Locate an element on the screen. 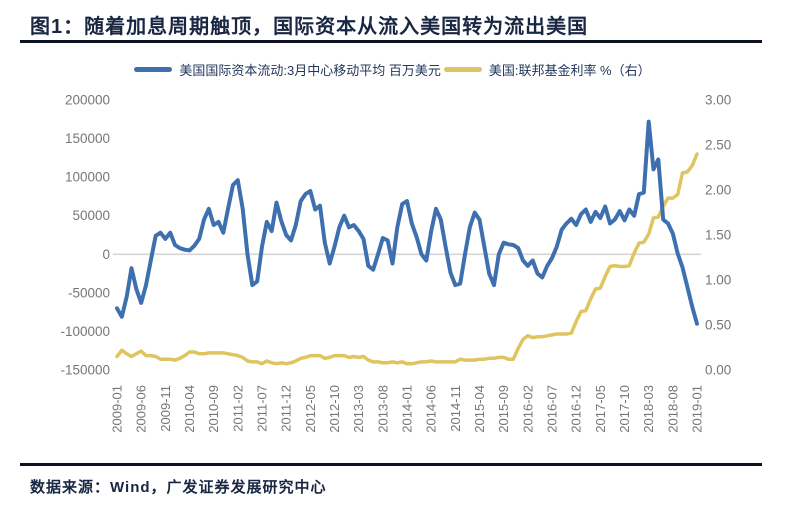 This screenshot has height=505, width=785. left-axis-tick: 0 is located at coordinates (106, 254).